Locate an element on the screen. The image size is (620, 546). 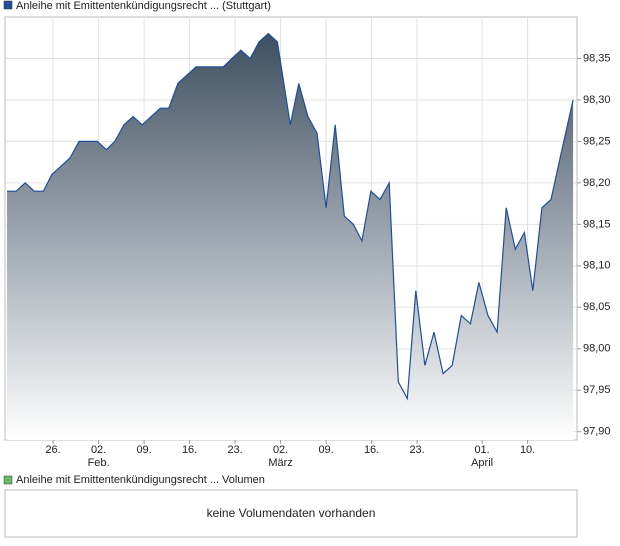
y-tick-label: 98,20 is located at coordinates (597, 183).